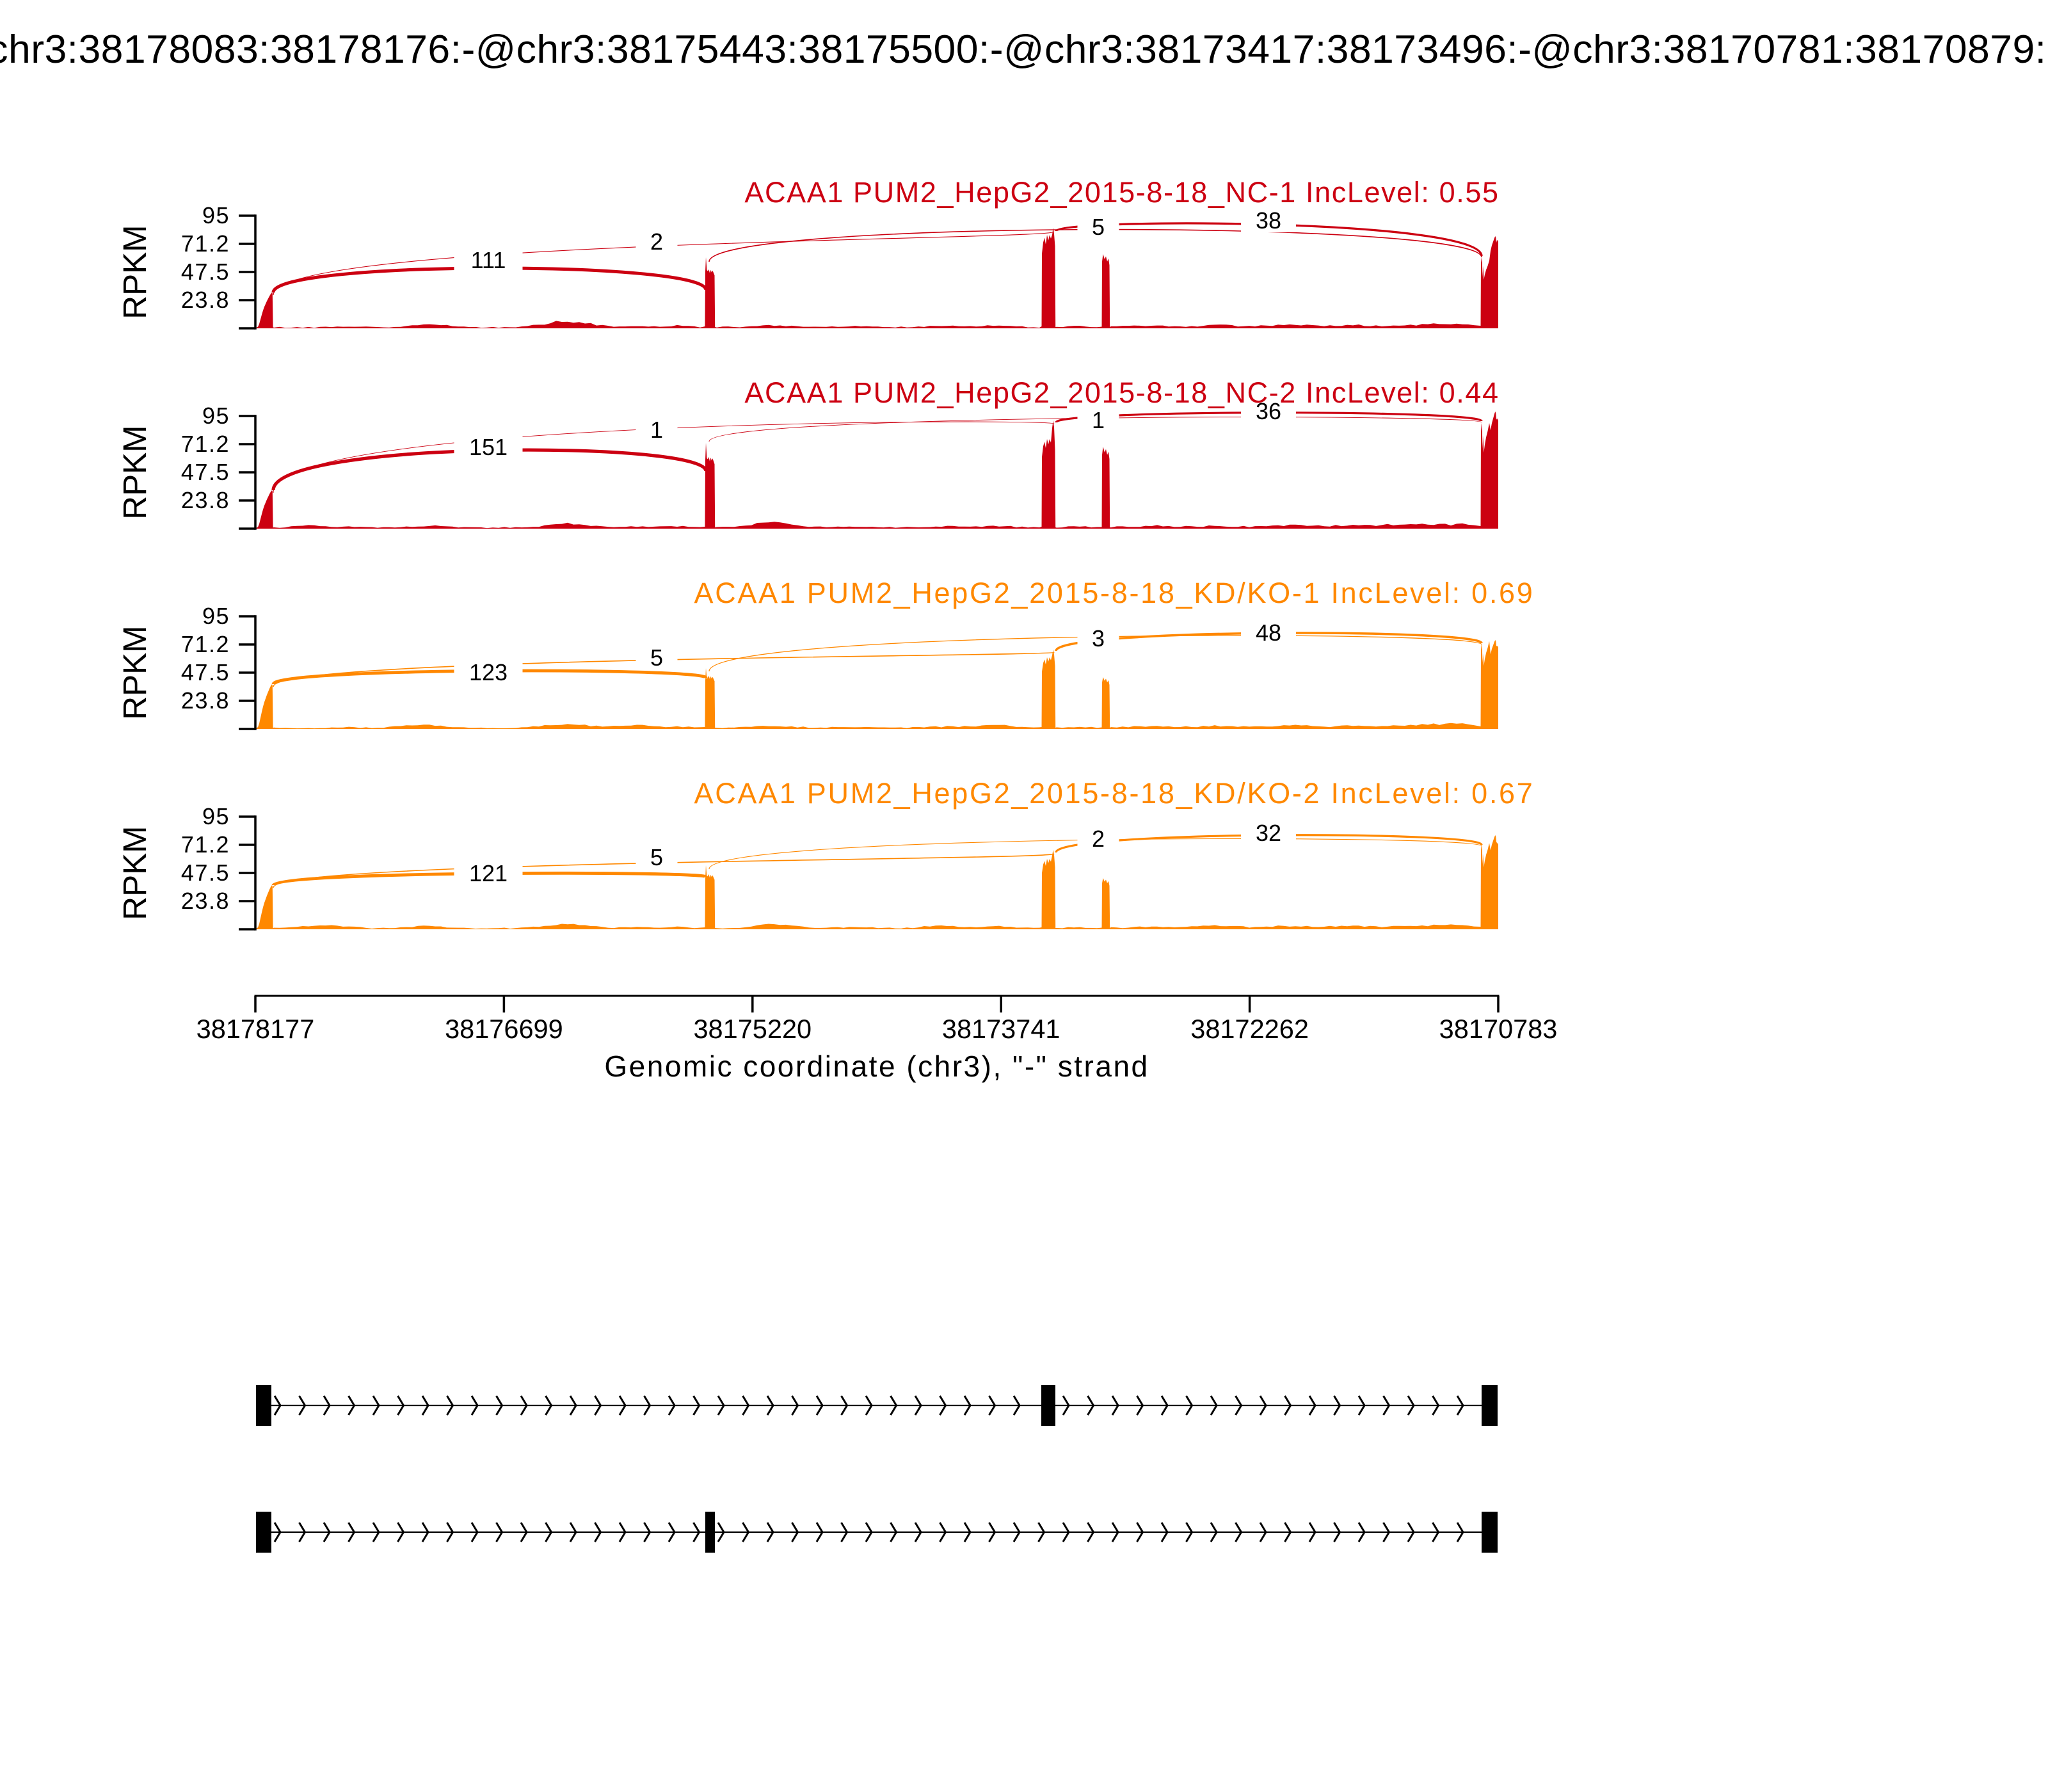 The height and width of the screenshot is (1792, 2048). I want to click on svg-text: 38172262, so click(1249, 1029).